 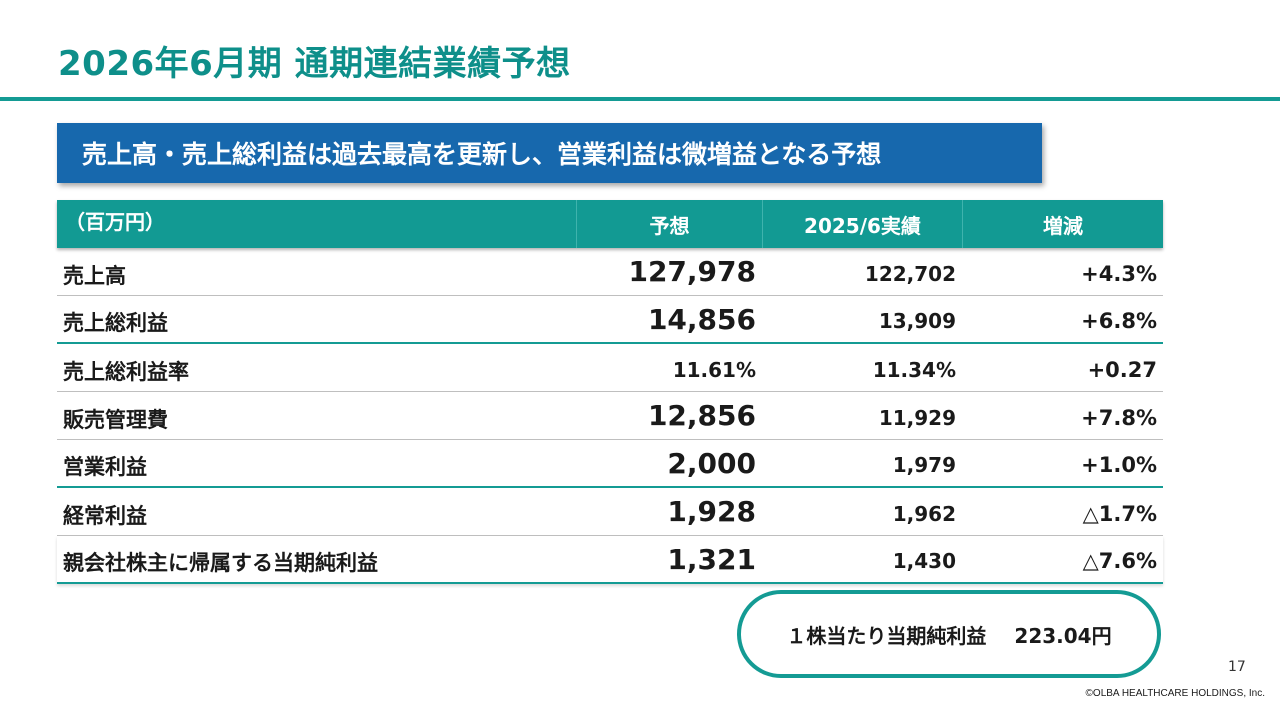 What do you see at coordinates (886, 635) in the screenshot?
I see `eps-label: １株当たり当期純利益` at bounding box center [886, 635].